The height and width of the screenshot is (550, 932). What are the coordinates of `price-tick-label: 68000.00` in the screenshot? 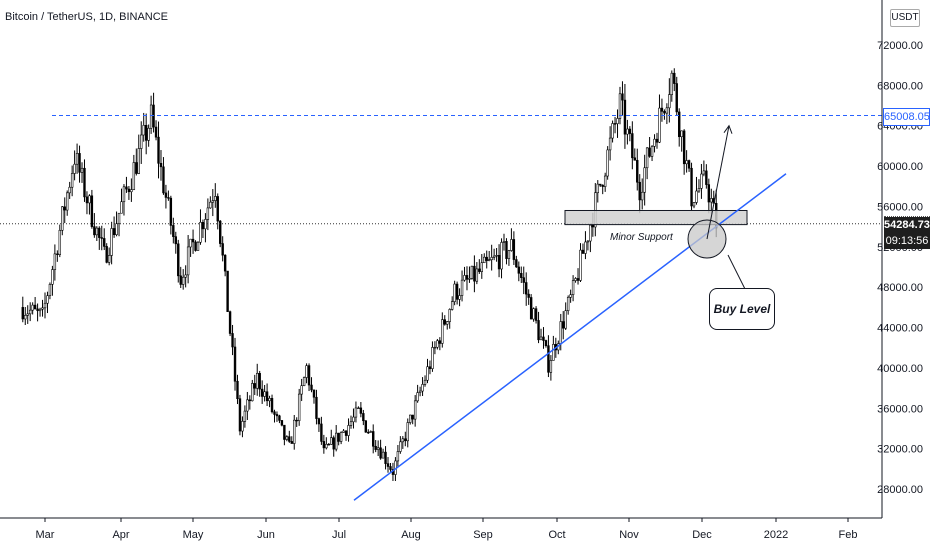 It's located at (900, 86).